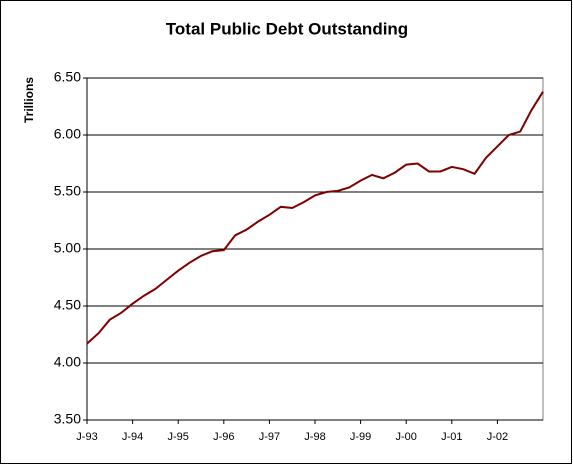  What do you see at coordinates (360, 437) in the screenshot?
I see `x-tick-label: J-99` at bounding box center [360, 437].